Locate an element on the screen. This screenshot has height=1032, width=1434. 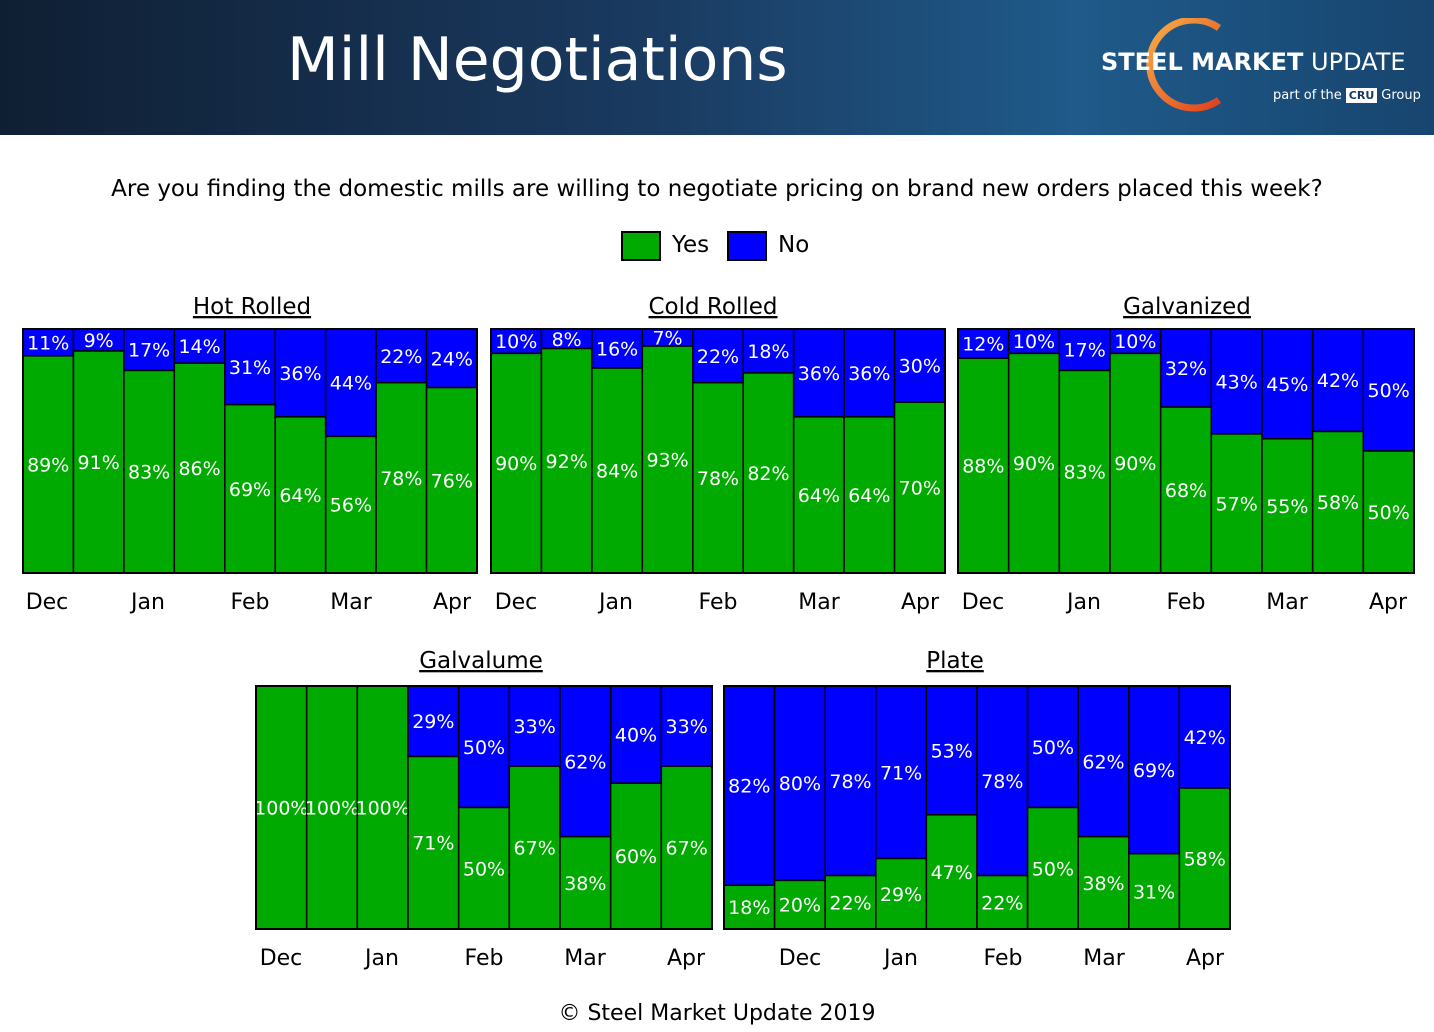
bar-no-label: 29% is located at coordinates (433, 722).